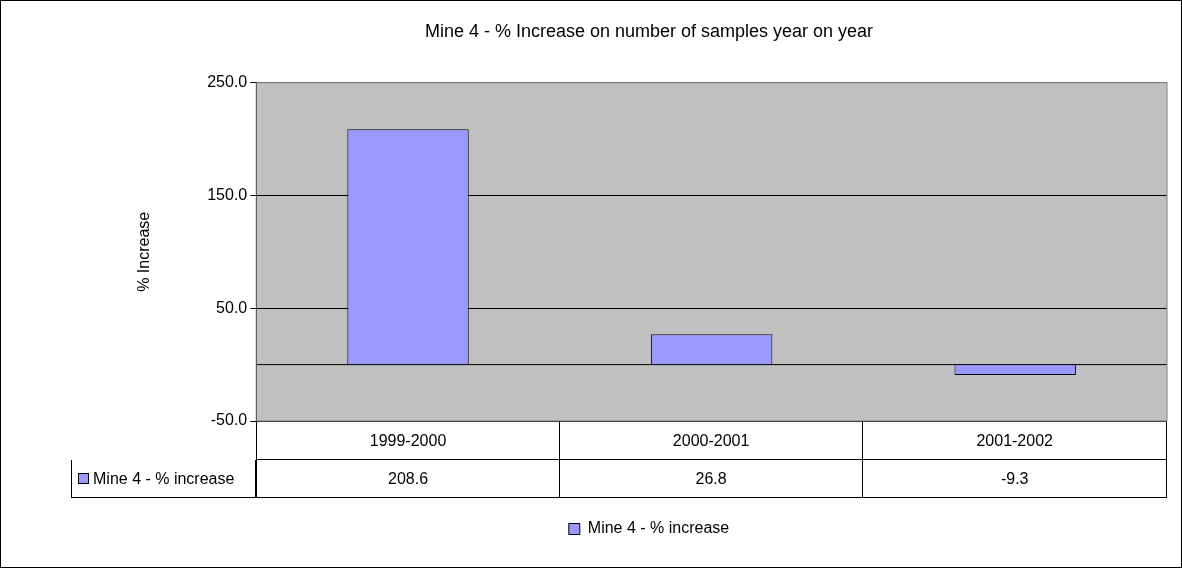  Describe the element at coordinates (408, 441) in the screenshot. I see `x-tick-label: 1999-2000` at that location.